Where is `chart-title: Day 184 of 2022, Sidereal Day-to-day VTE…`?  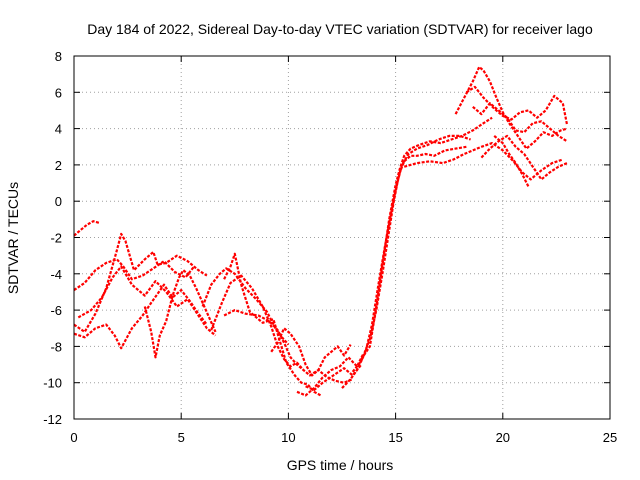 chart-title: Day 184 of 2022, Sidereal Day-to-day VTE… is located at coordinates (340, 29).